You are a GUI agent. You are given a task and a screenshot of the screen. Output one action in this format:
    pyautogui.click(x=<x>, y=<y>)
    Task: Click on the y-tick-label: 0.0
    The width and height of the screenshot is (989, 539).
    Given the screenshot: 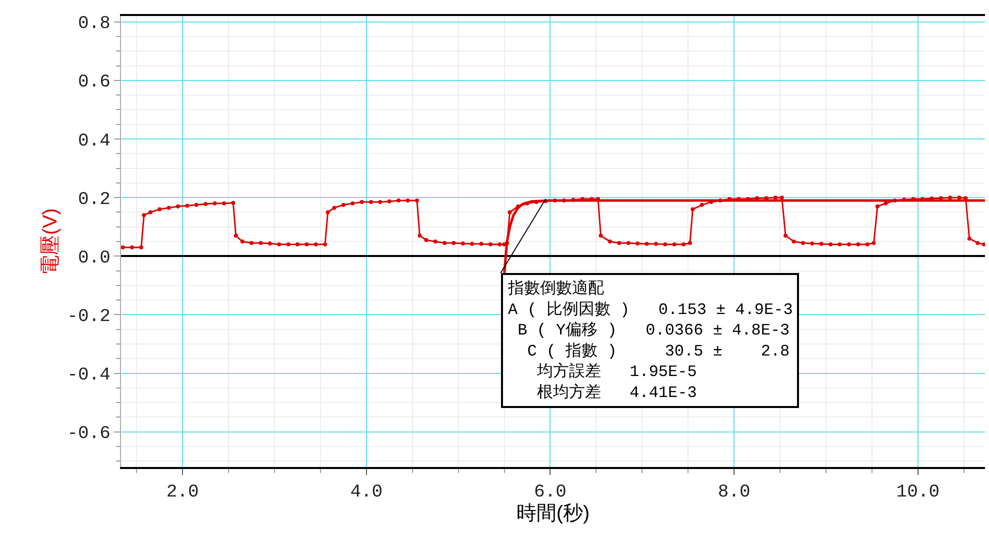 What is the action you would take?
    pyautogui.click(x=94, y=258)
    